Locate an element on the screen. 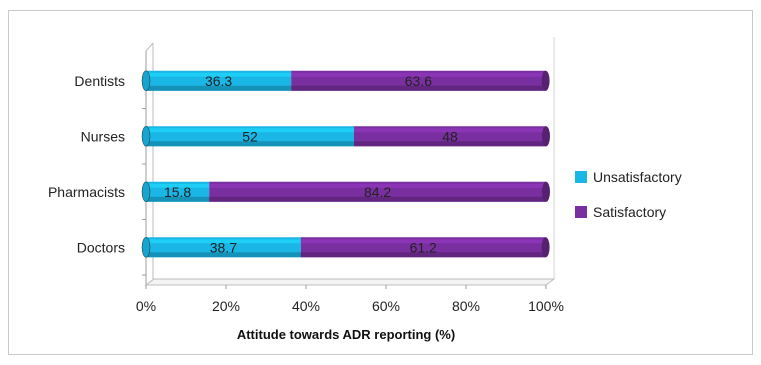  data-label: 15.8 is located at coordinates (177, 192).